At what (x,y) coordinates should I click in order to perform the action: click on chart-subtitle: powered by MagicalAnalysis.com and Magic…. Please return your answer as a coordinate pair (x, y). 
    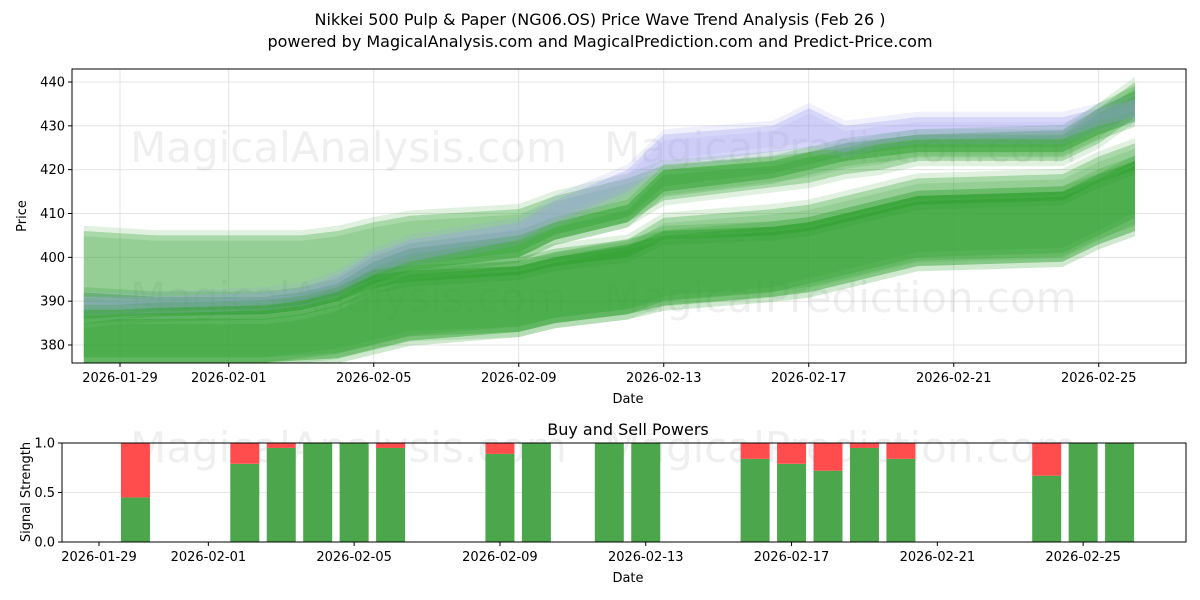
    Looking at the image, I should click on (600, 41).